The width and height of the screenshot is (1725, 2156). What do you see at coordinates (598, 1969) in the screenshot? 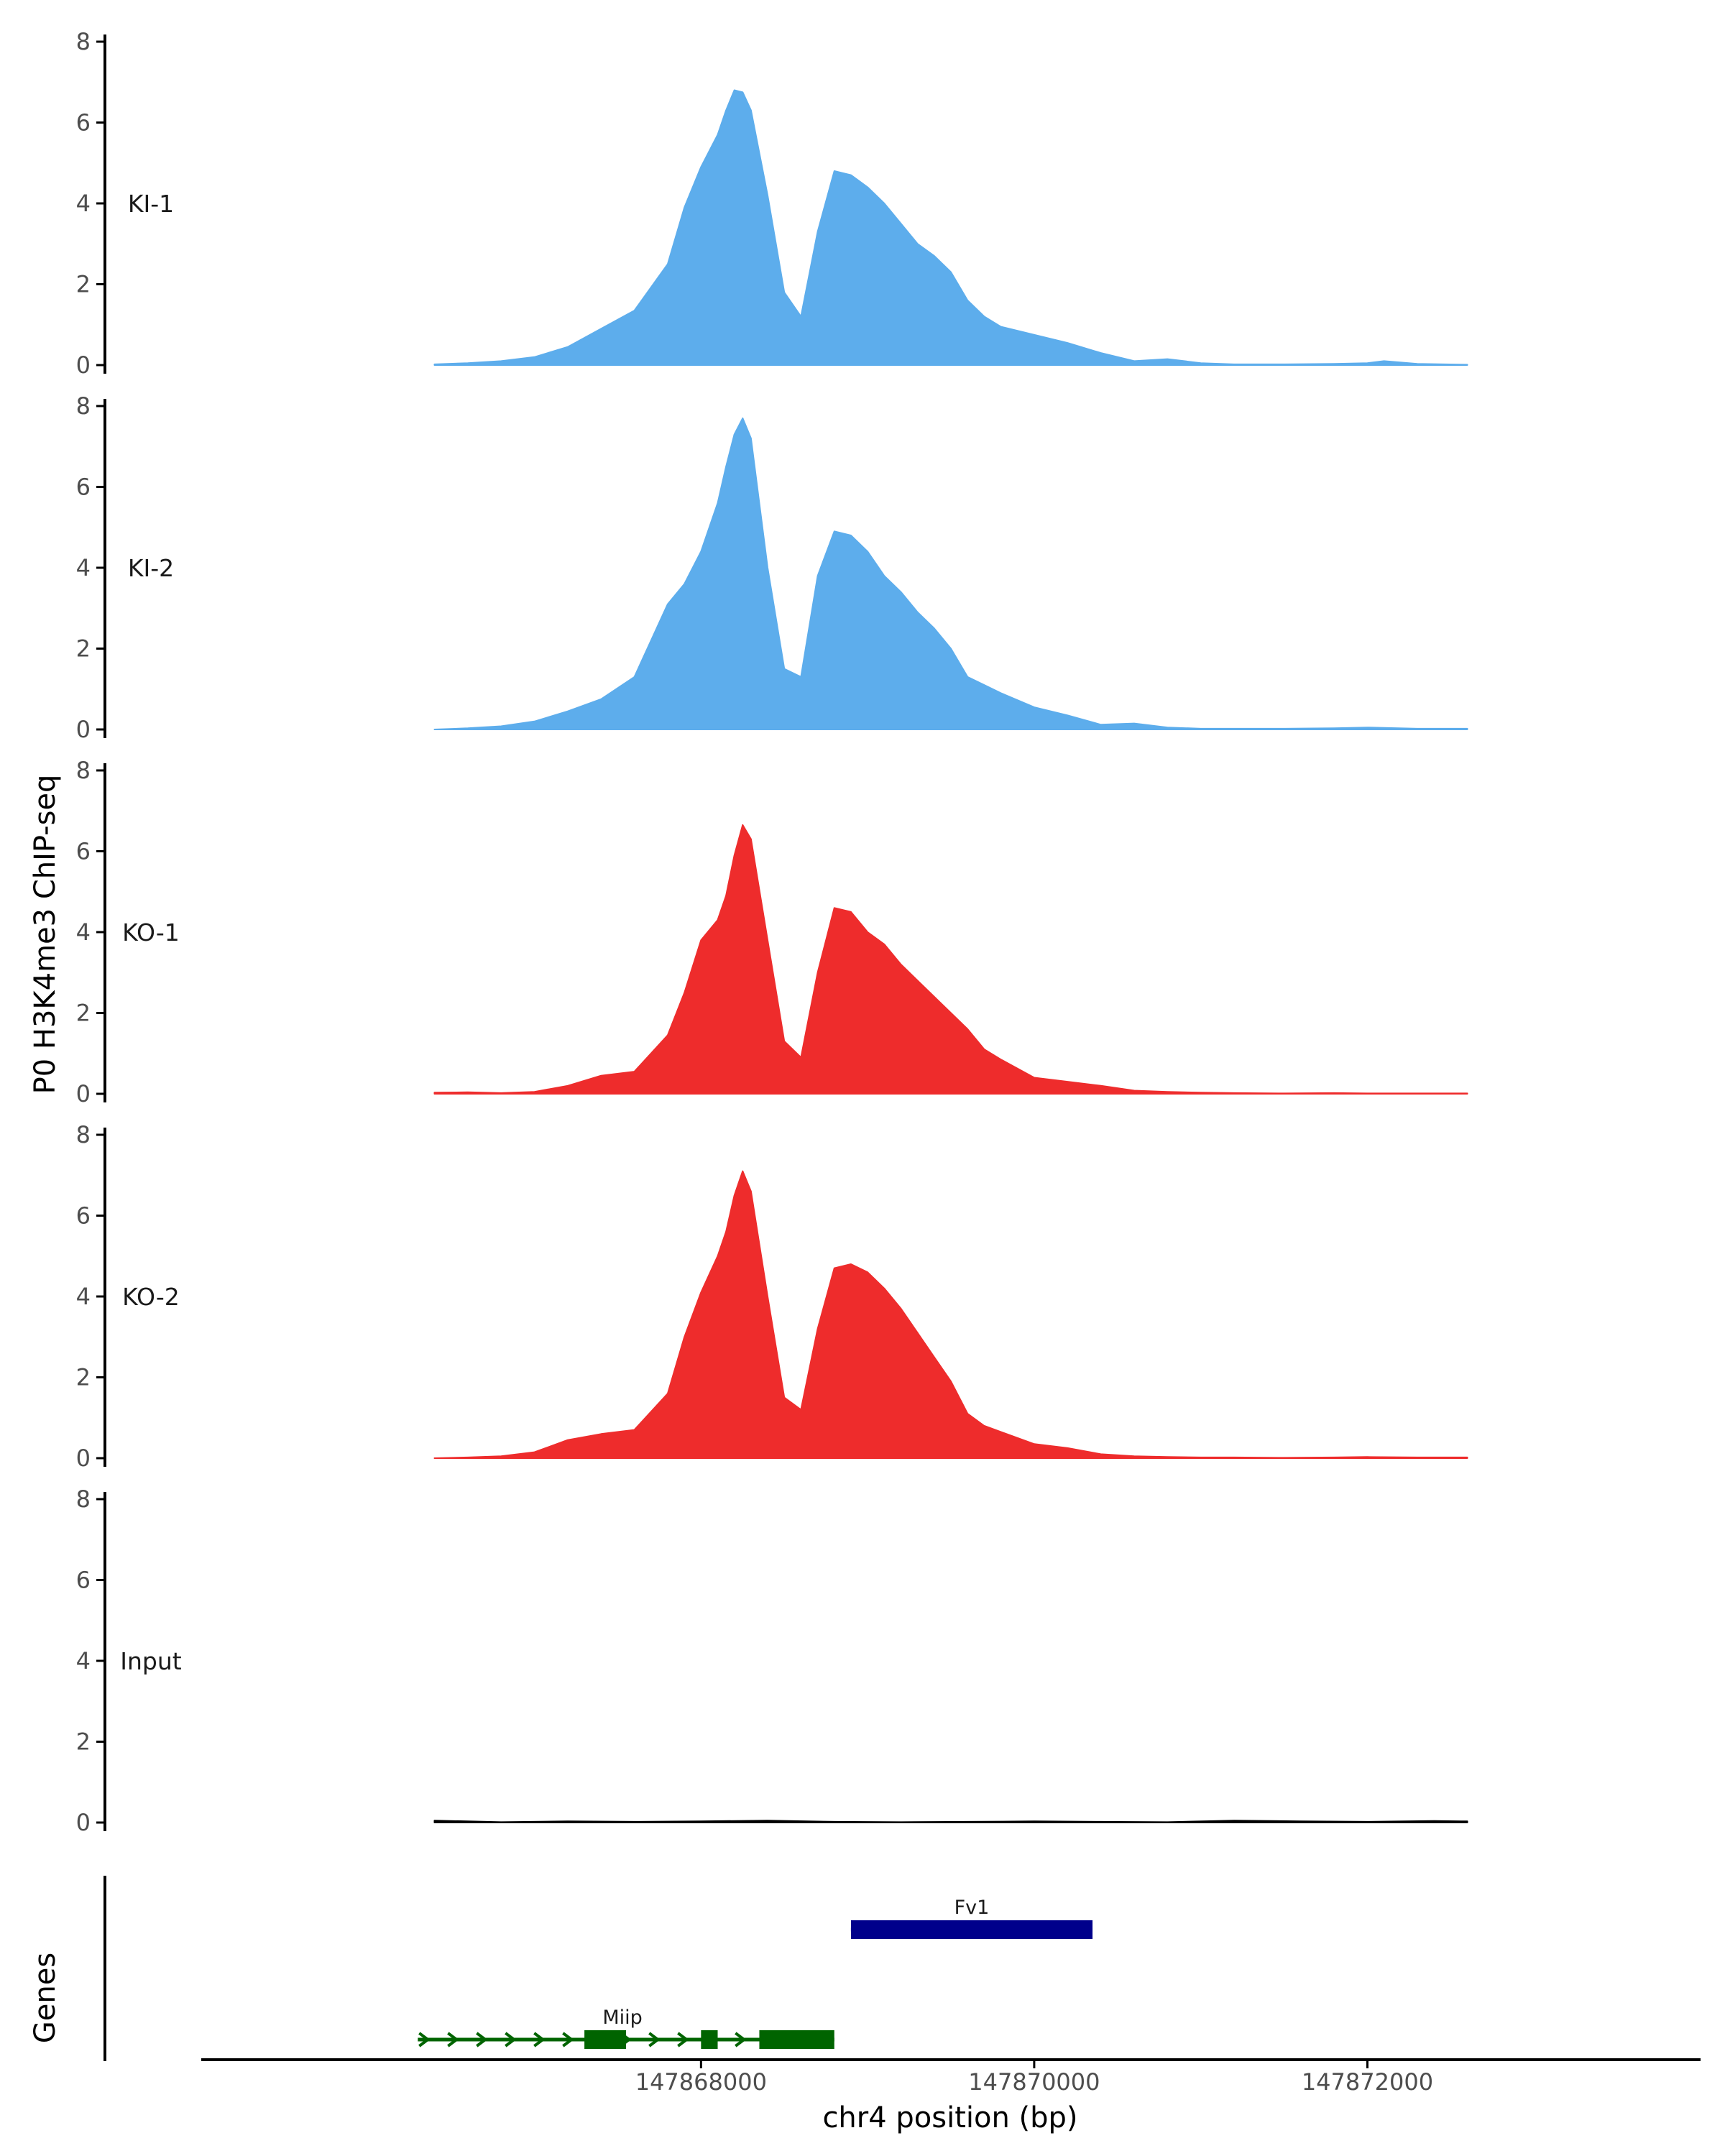
I see `genes-group: Fv1 Miip` at bounding box center [598, 1969].